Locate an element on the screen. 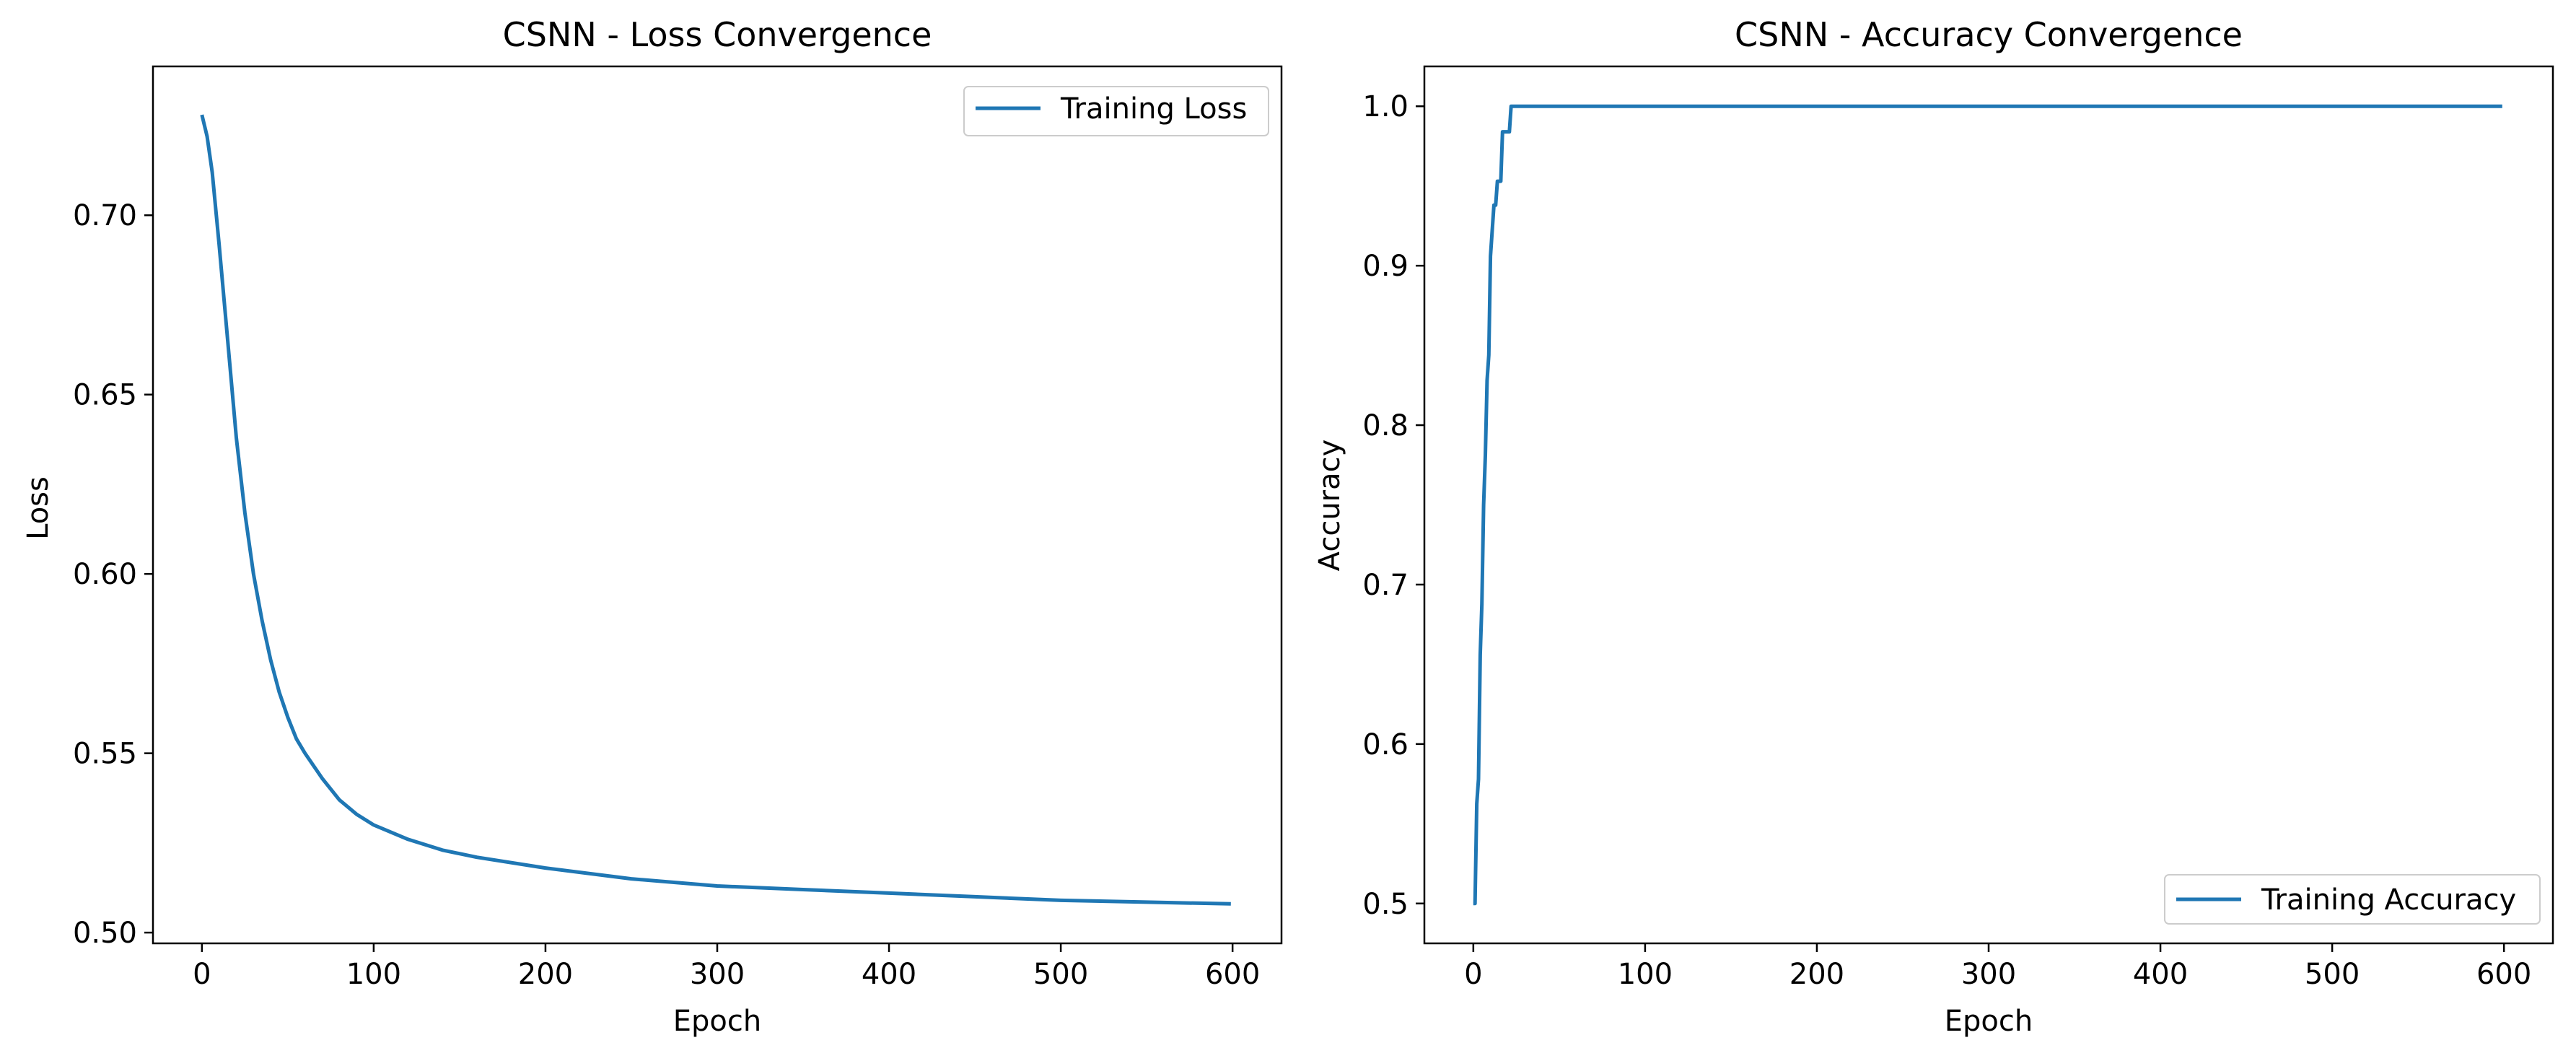 The image size is (2576, 1061). accuracy-legend-label: Training Accuracy is located at coordinates (2388, 900).